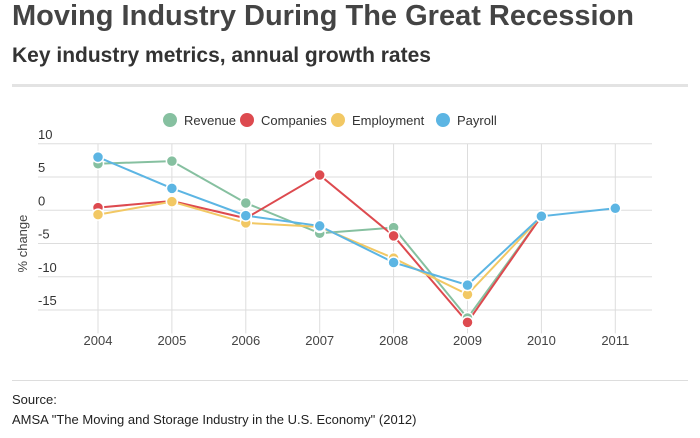  I want to click on x-tick-label: 2011, so click(615, 340).